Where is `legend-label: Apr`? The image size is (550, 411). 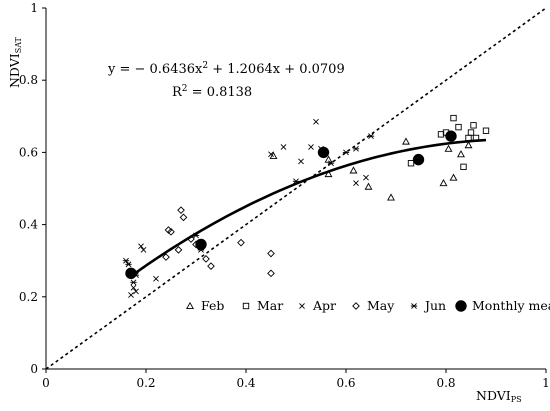 legend-label: Apr is located at coordinates (324, 305).